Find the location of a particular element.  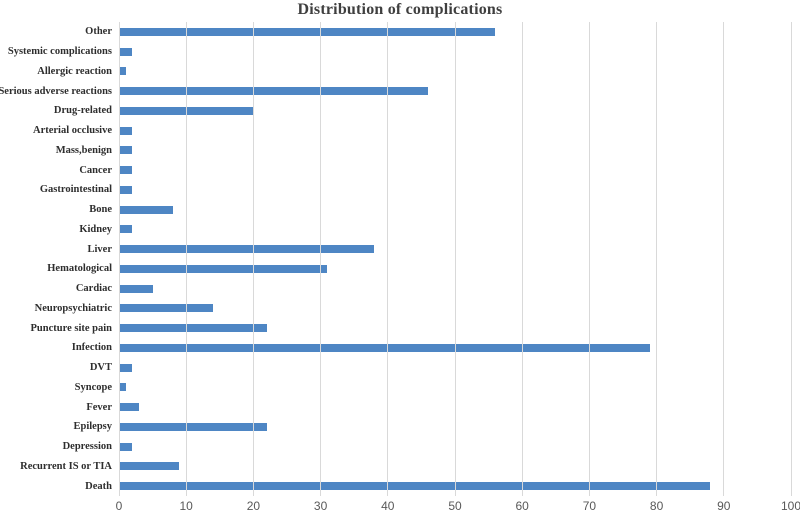

category-label: Systemic complications is located at coordinates (59, 52).